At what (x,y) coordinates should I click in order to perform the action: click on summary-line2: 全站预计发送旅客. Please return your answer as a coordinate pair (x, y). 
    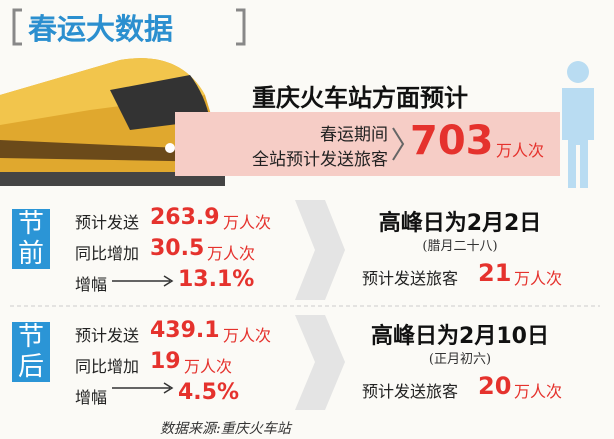
    Looking at the image, I should click on (320, 160).